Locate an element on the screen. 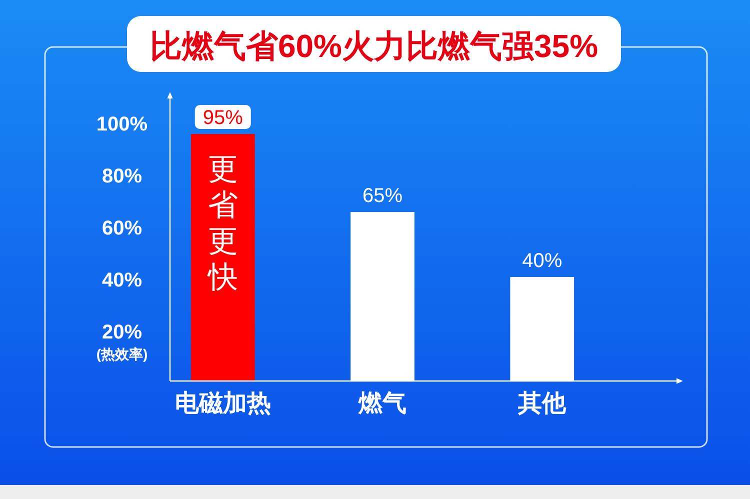 This screenshot has height=499, width=750. y-axis-title: (热效率) is located at coordinates (122, 354).